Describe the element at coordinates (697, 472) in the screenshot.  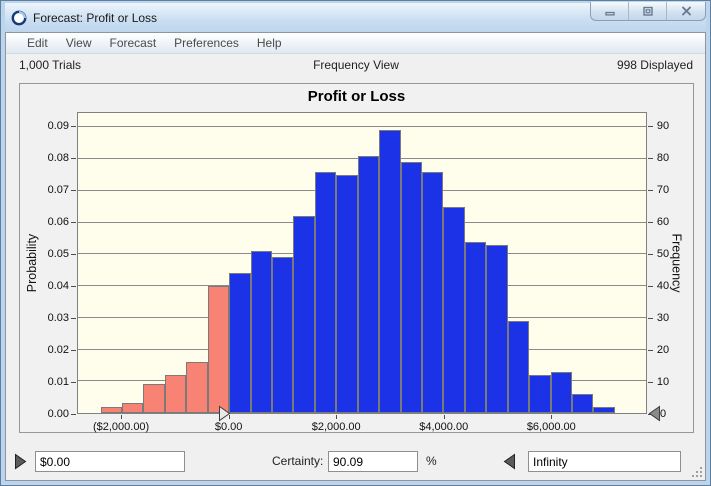
I see `resize-grip` at that location.